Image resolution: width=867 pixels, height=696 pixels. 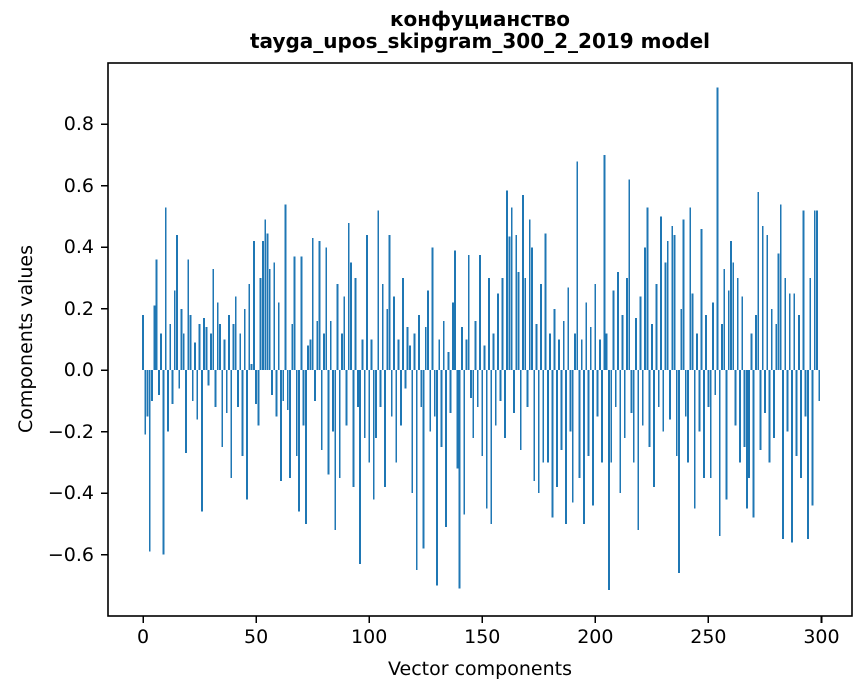 What do you see at coordinates (256, 637) in the screenshot?
I see `x-tick-label-50: 50` at bounding box center [256, 637].